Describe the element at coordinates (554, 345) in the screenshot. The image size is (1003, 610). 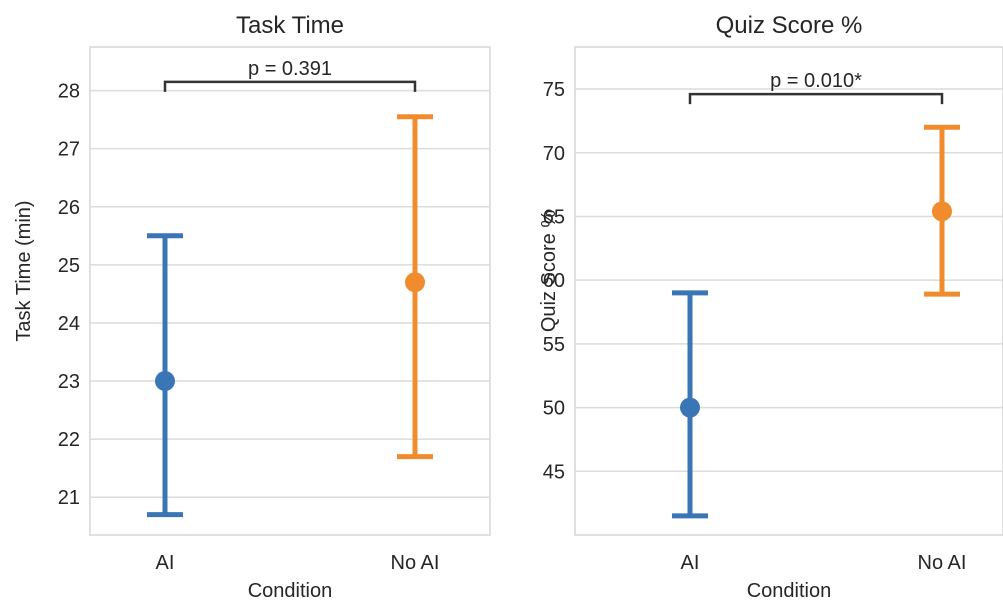
I see `y-tick-label: 55` at that location.